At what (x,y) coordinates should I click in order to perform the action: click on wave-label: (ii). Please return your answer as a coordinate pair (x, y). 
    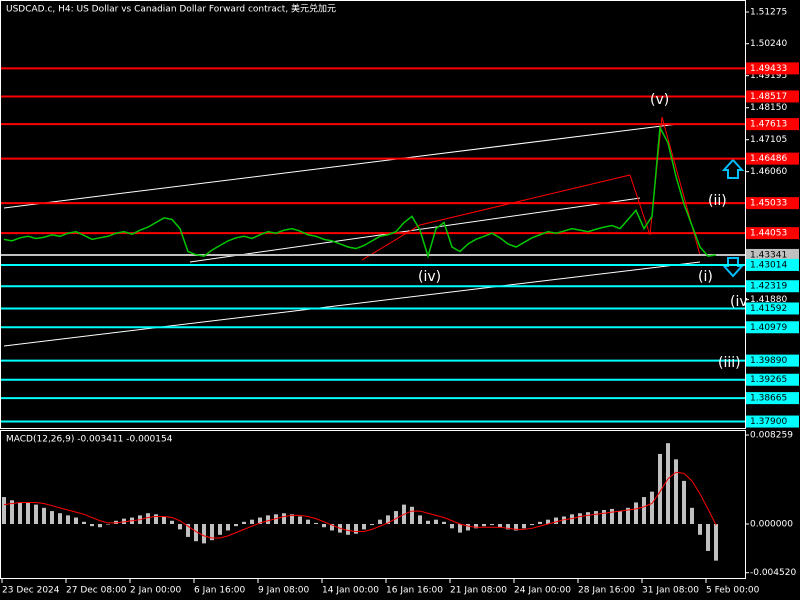
    Looking at the image, I should click on (717, 201).